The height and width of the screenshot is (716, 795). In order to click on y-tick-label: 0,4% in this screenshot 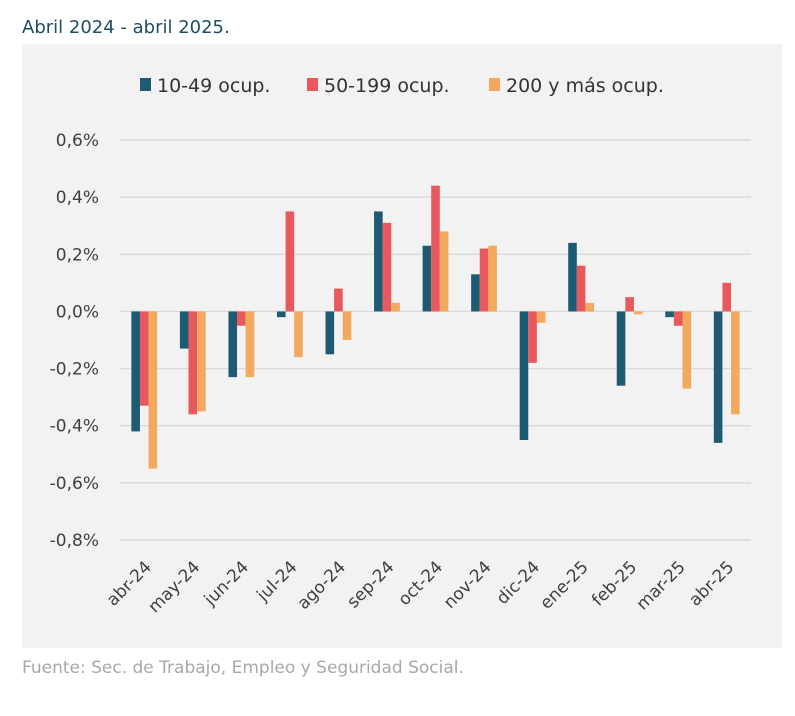, I will do `click(77, 198)`.